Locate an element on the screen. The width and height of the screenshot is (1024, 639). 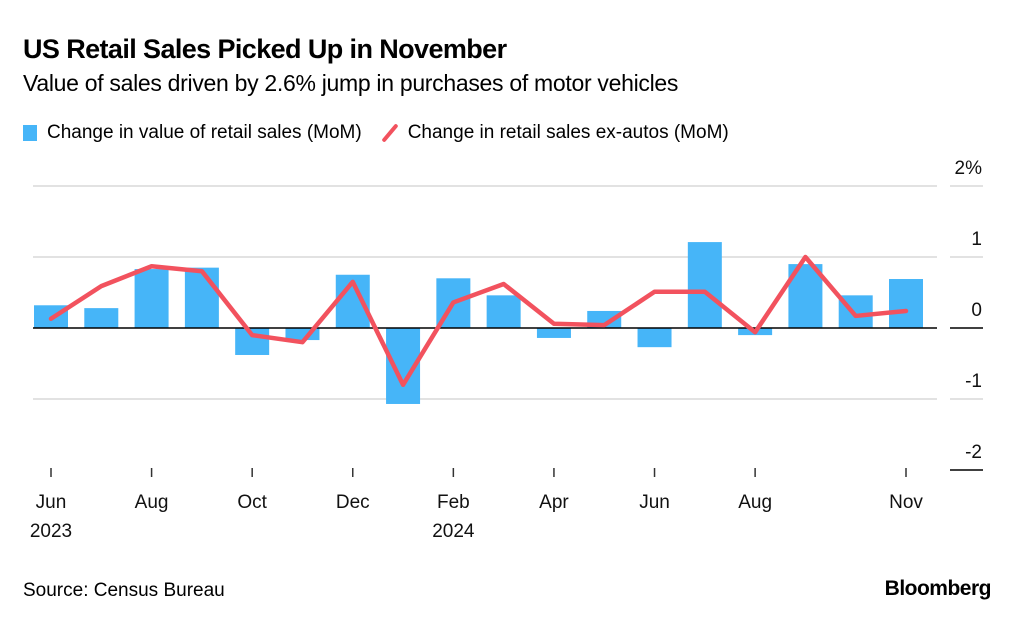
legend-label-line: Change in retail sales ex-autos (MoM) is located at coordinates (568, 132).